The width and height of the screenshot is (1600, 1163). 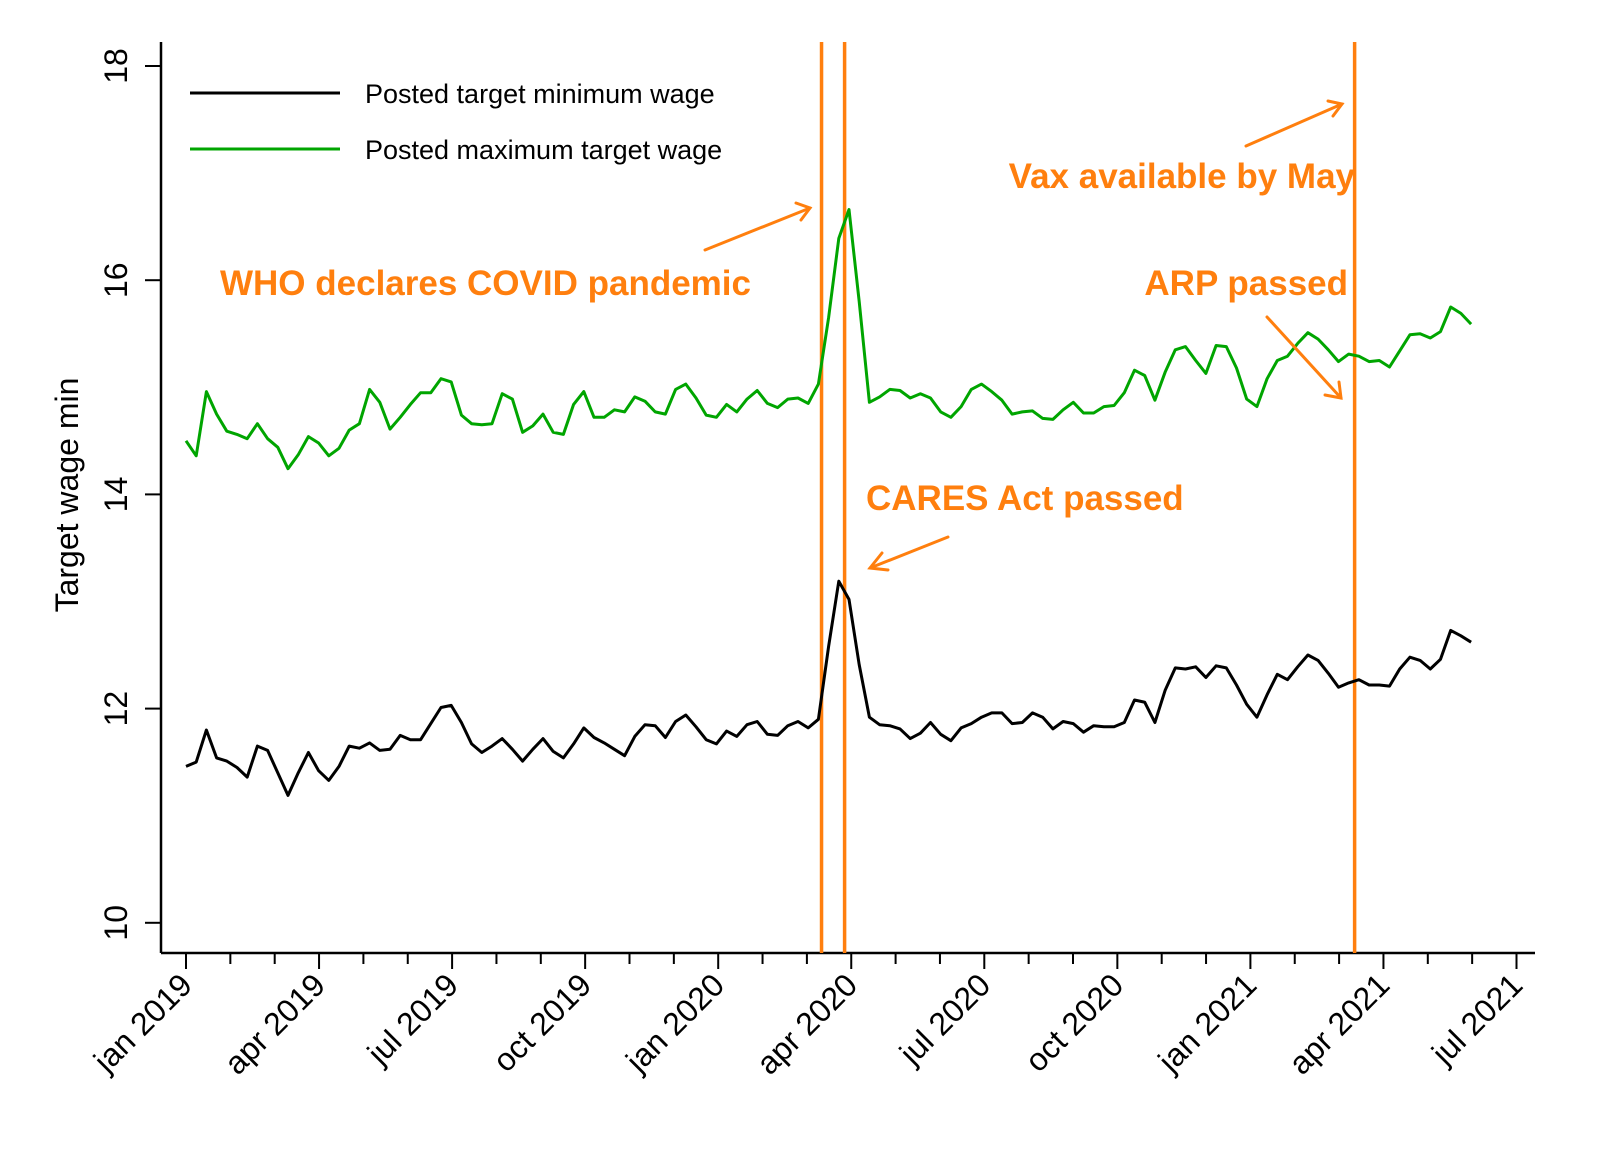 What do you see at coordinates (1246, 283) in the screenshot?
I see `annotation-arp: ARP passed` at bounding box center [1246, 283].